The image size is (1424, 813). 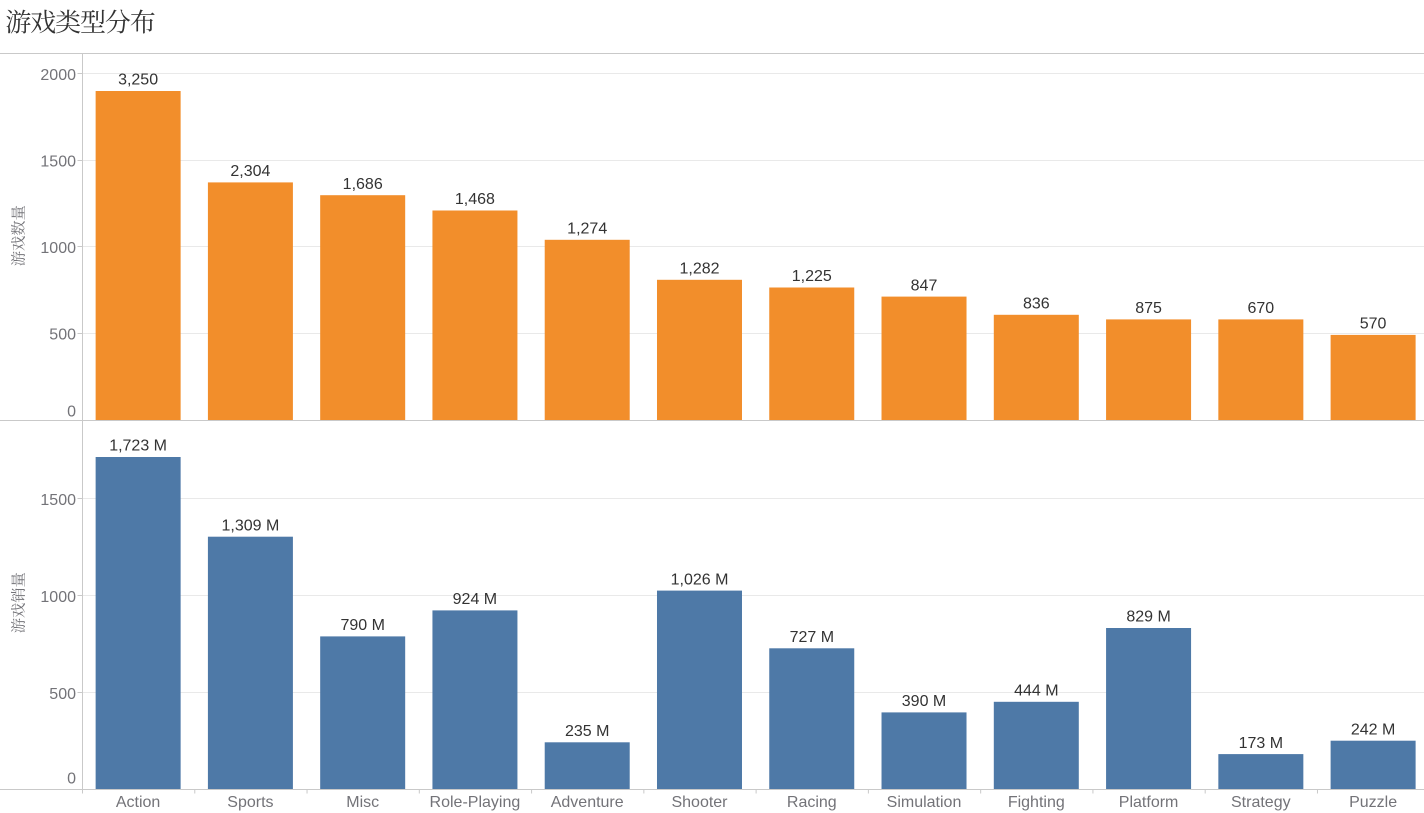 I want to click on svg-text: 1,468, so click(x=475, y=199).